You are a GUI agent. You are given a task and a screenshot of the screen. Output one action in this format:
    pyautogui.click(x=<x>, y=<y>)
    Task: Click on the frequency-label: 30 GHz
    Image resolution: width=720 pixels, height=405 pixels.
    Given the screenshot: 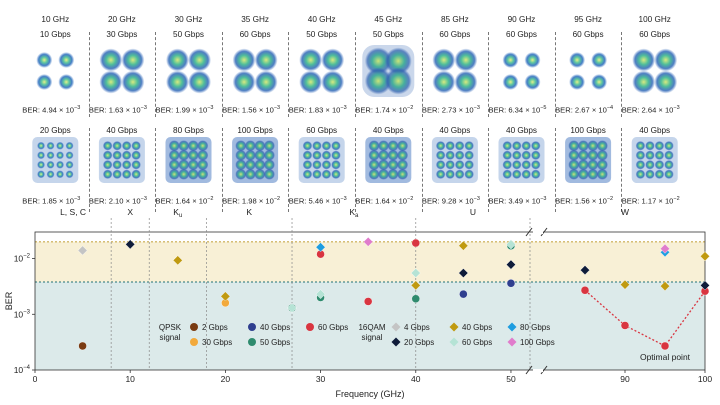 What is the action you would take?
    pyautogui.click(x=188, y=19)
    